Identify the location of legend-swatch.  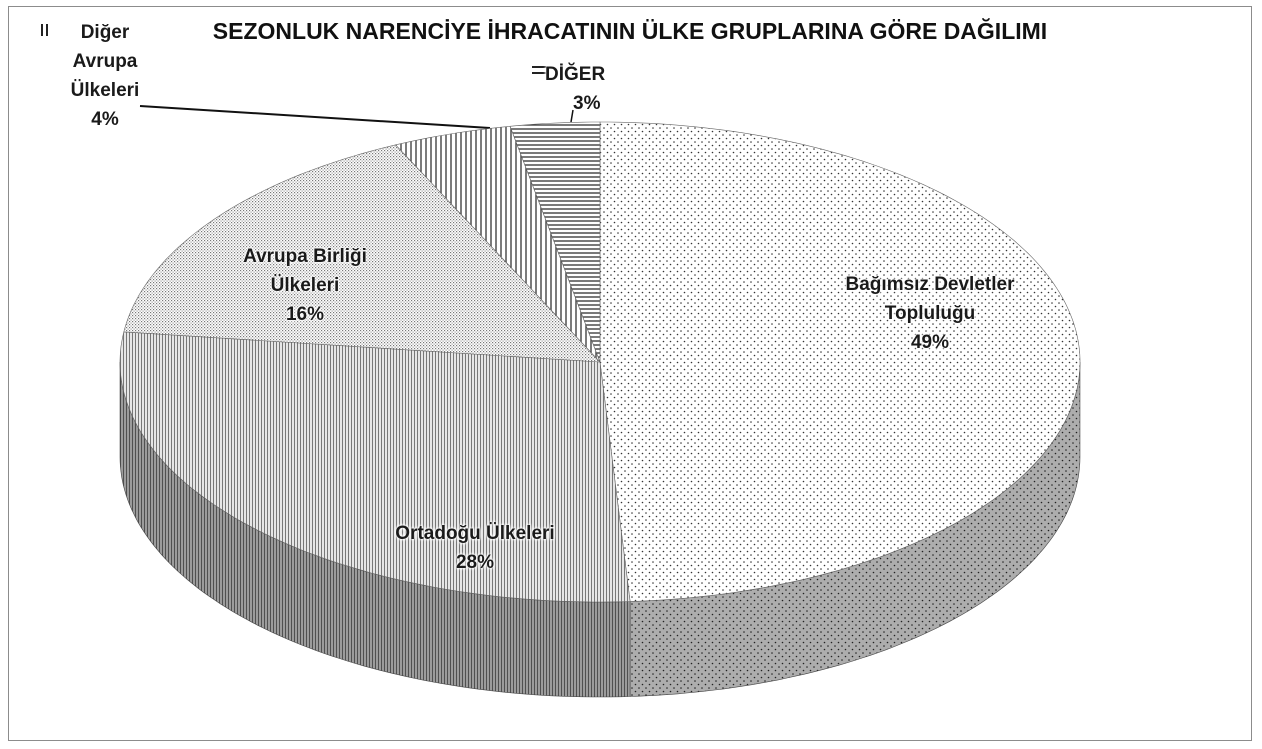
(293, 49).